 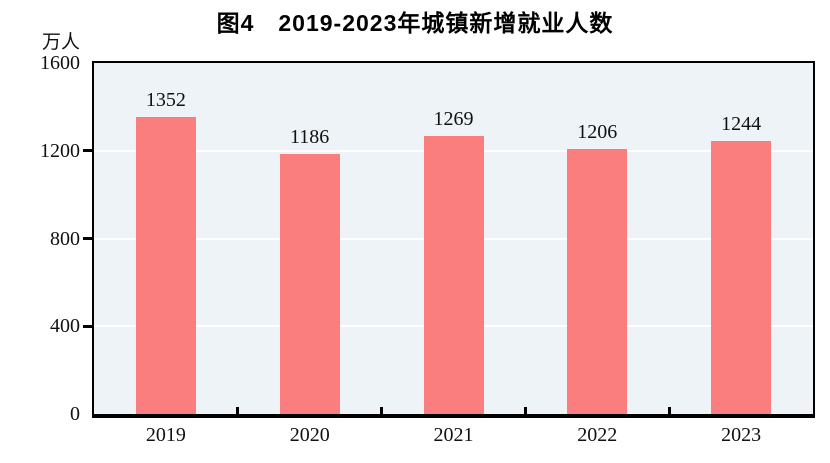 I want to click on bar-value-label: 1186, so click(x=310, y=136).